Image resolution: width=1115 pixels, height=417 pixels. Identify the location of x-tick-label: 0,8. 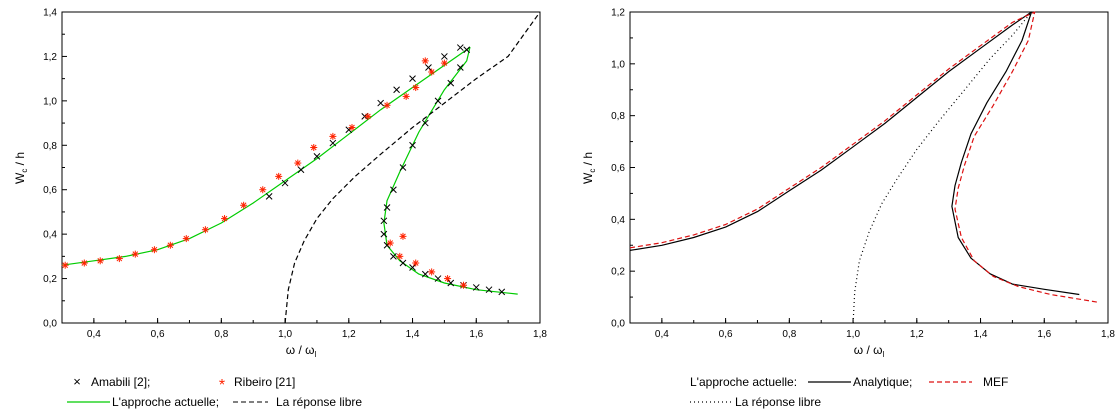
(789, 334).